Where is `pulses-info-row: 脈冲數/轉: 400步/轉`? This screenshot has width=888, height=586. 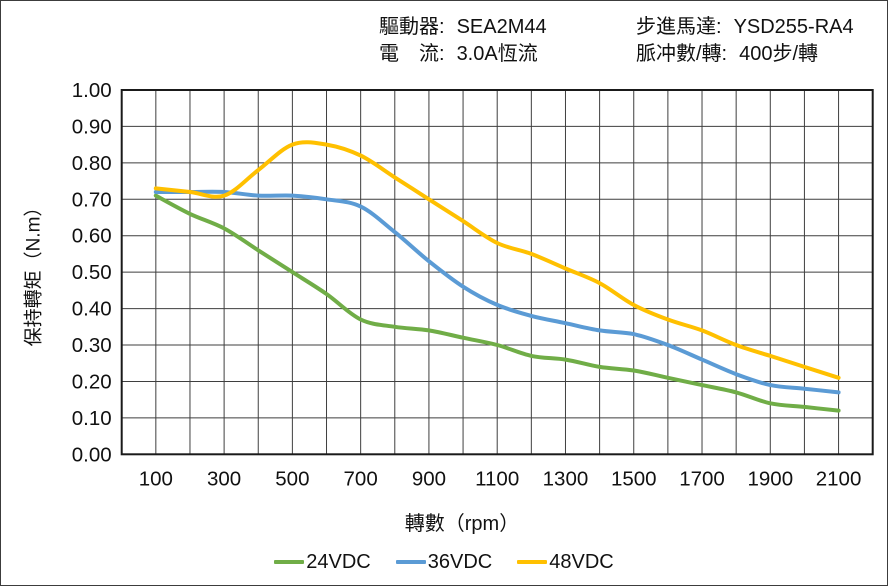 pulses-info-row: 脈冲數/轉: 400步/轉 is located at coordinates (745, 54).